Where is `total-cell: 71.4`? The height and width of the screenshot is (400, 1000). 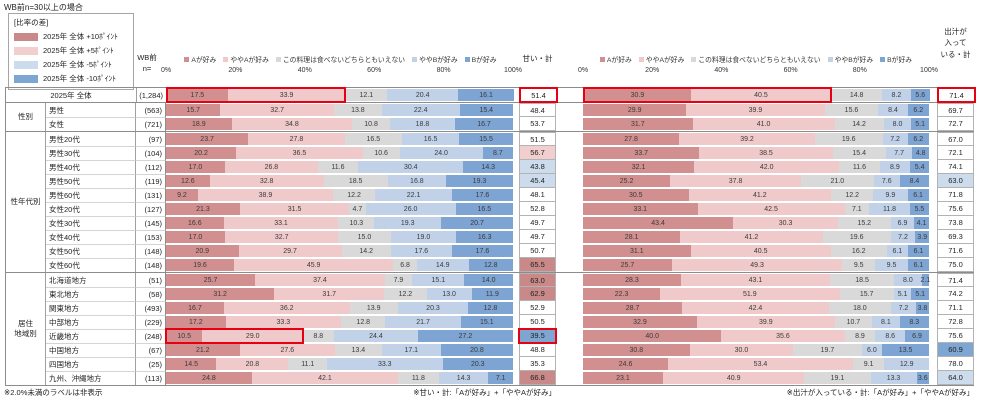
total-cell: 71.4 is located at coordinates (955, 280).